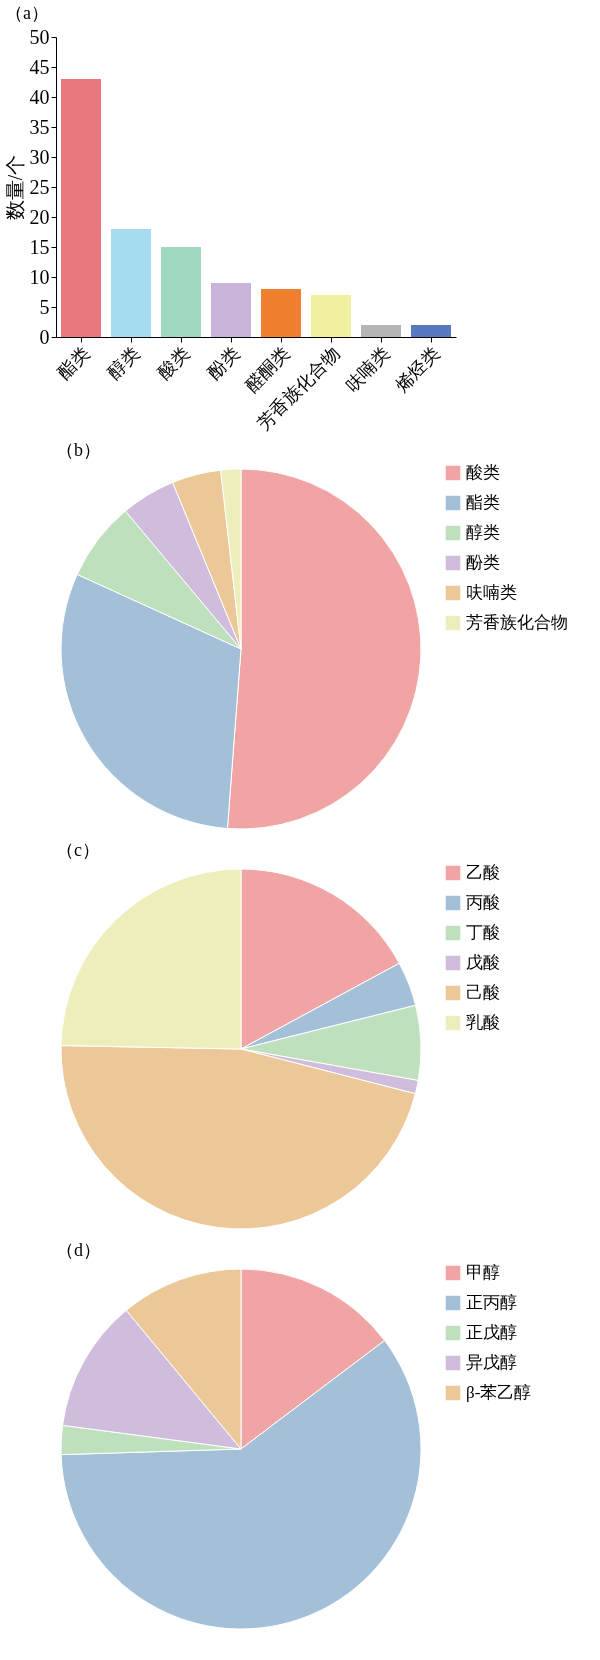  I want to click on x-tick-label: 醇类, so click(124, 363).